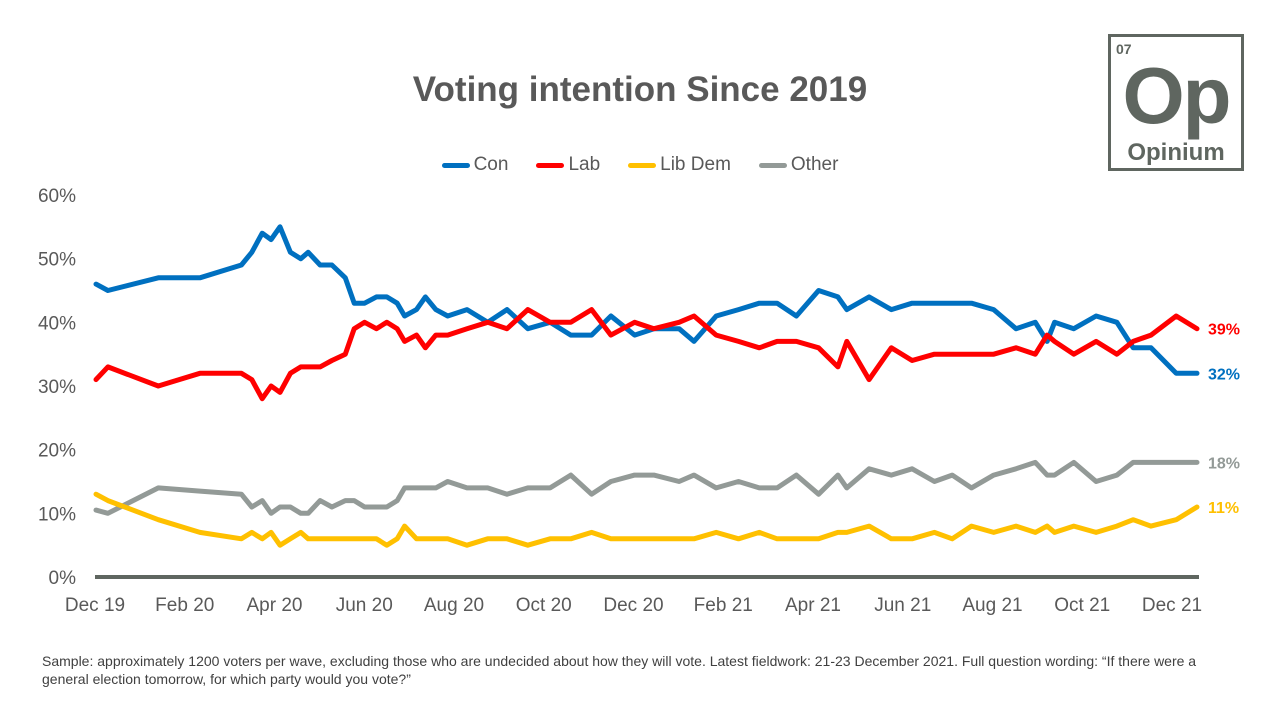  Describe the element at coordinates (57, 196) in the screenshot. I see `y-tick-label: 60%` at that location.